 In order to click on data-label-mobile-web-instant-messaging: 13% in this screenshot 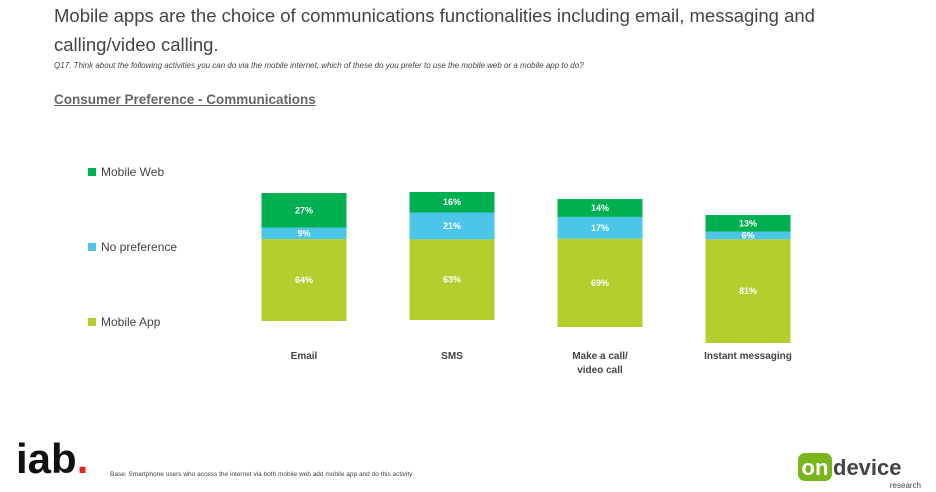, I will do `click(748, 223)`.